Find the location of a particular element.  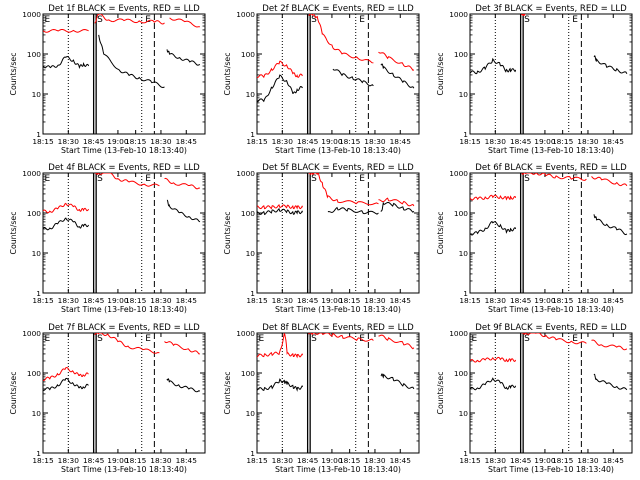

panel-title: Det 6f BLACK = Events, RED = LLD is located at coordinates (551, 168).